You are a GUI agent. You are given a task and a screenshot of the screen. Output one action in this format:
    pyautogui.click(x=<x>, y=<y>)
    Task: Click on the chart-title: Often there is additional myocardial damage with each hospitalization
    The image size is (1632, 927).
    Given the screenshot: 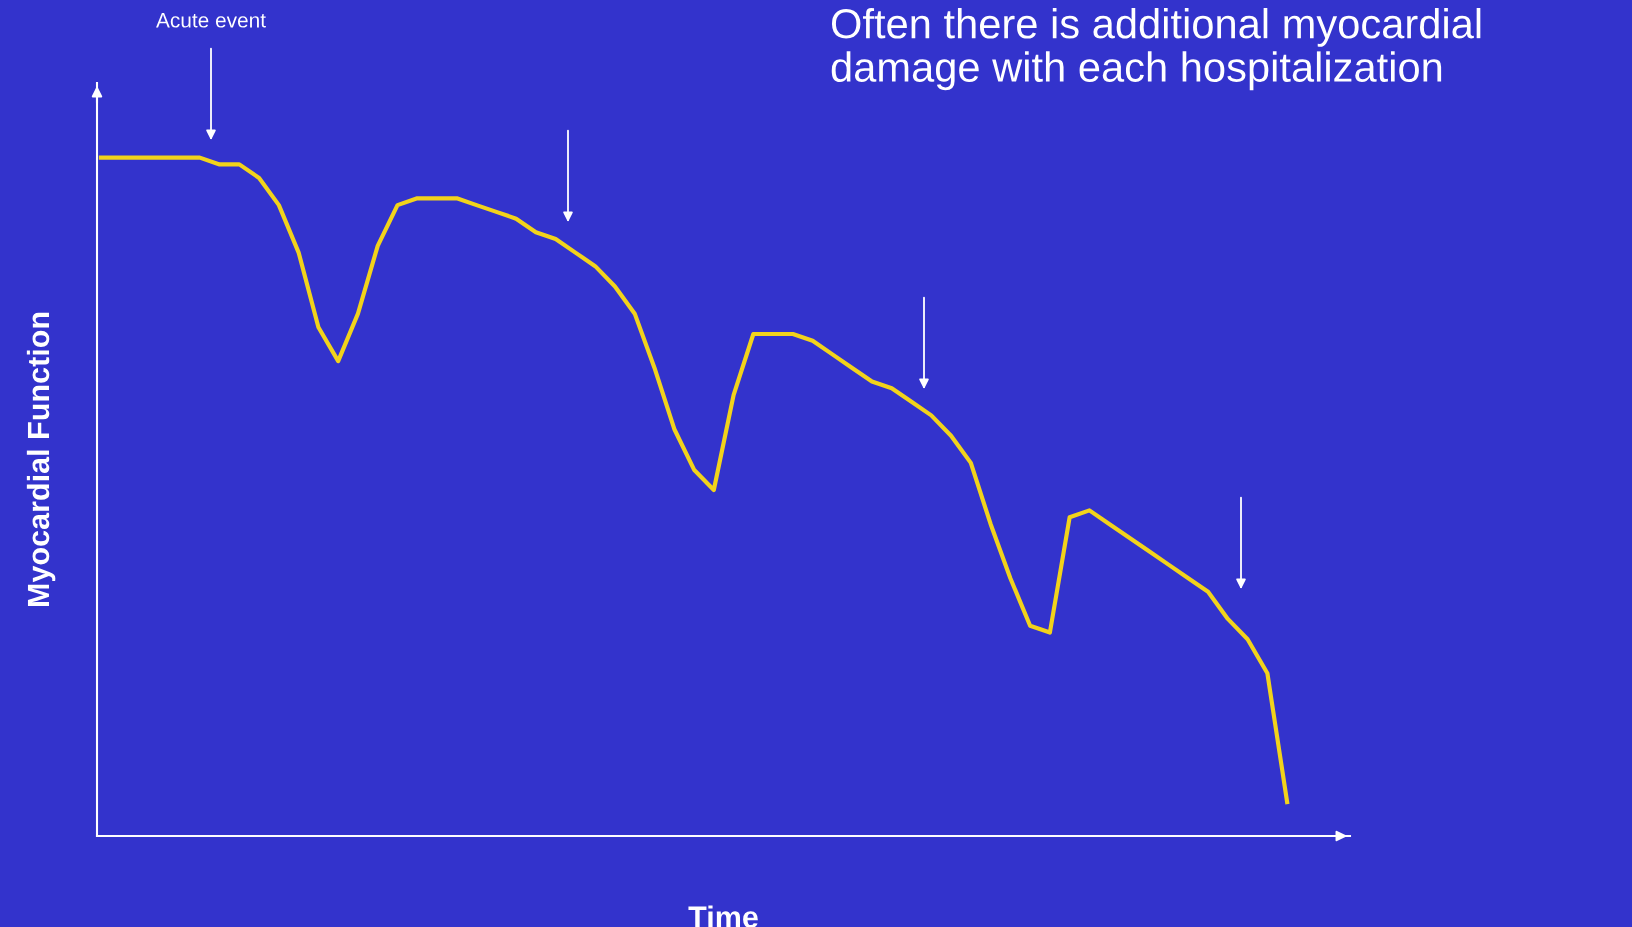 What is the action you would take?
    pyautogui.click(x=1156, y=49)
    